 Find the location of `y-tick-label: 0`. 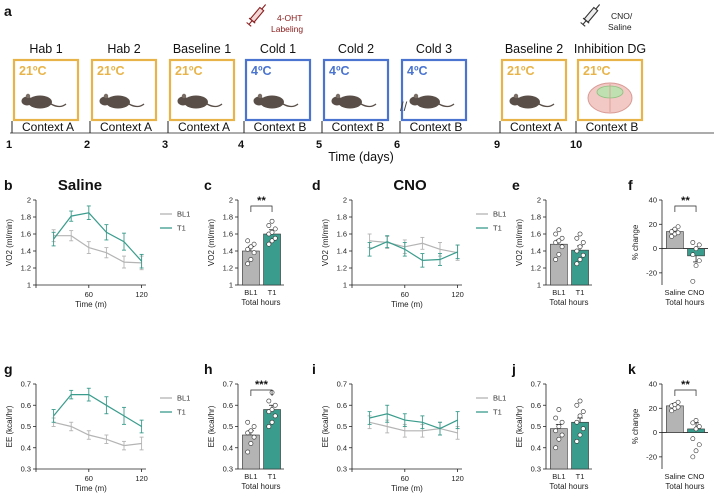

y-tick-label: 0 is located at coordinates (655, 248).